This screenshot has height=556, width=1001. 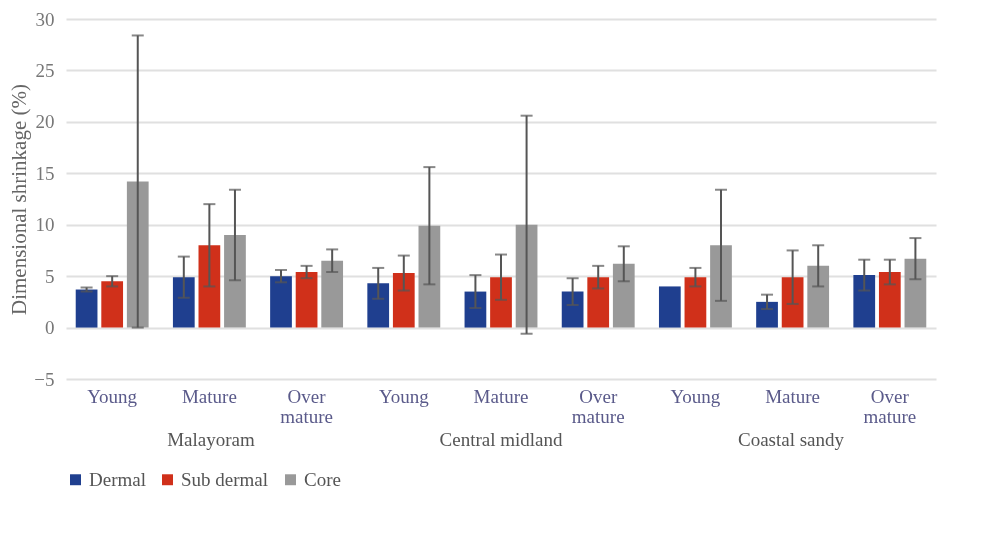 I want to click on y-tick-label: 10, so click(x=45, y=225).